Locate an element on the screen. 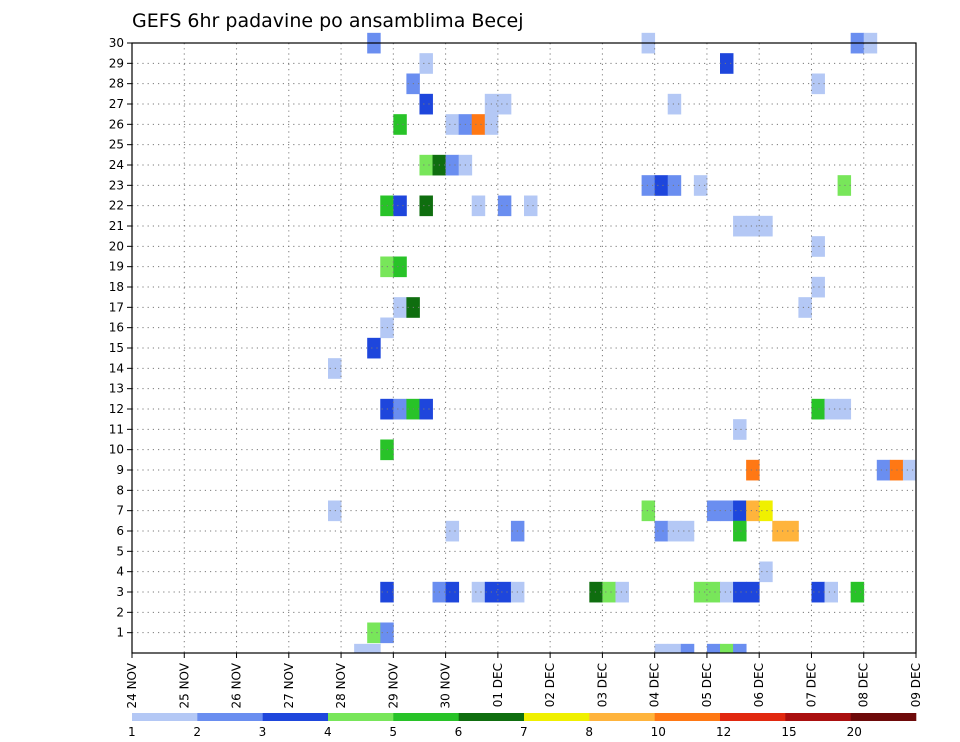 This screenshot has width=960, height=742. y-tick-label: 15 is located at coordinates (116, 348).